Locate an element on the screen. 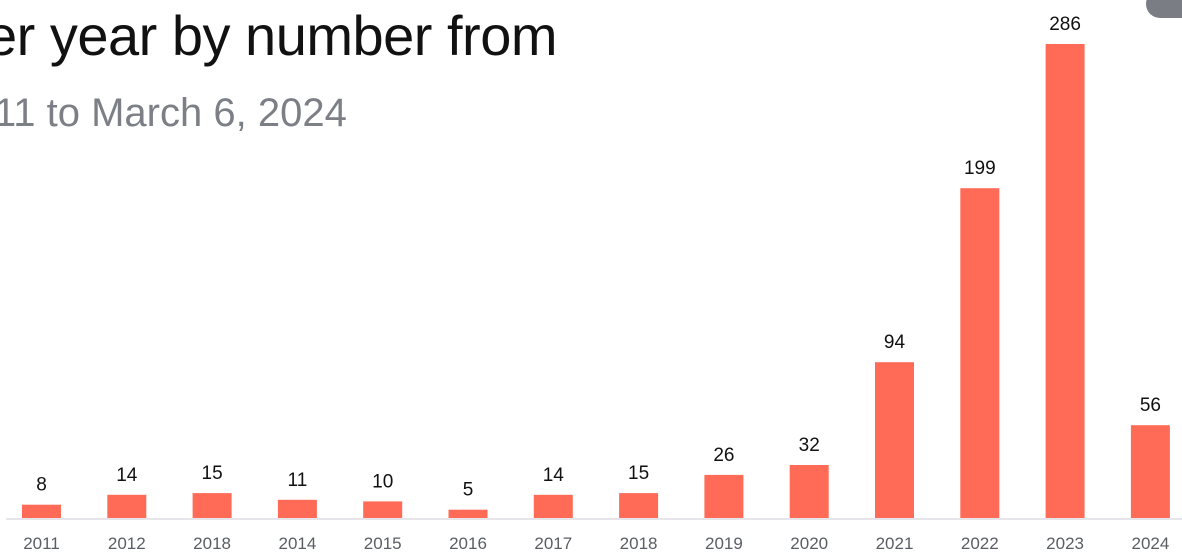  value-label-12: 286 is located at coordinates (1065, 24).